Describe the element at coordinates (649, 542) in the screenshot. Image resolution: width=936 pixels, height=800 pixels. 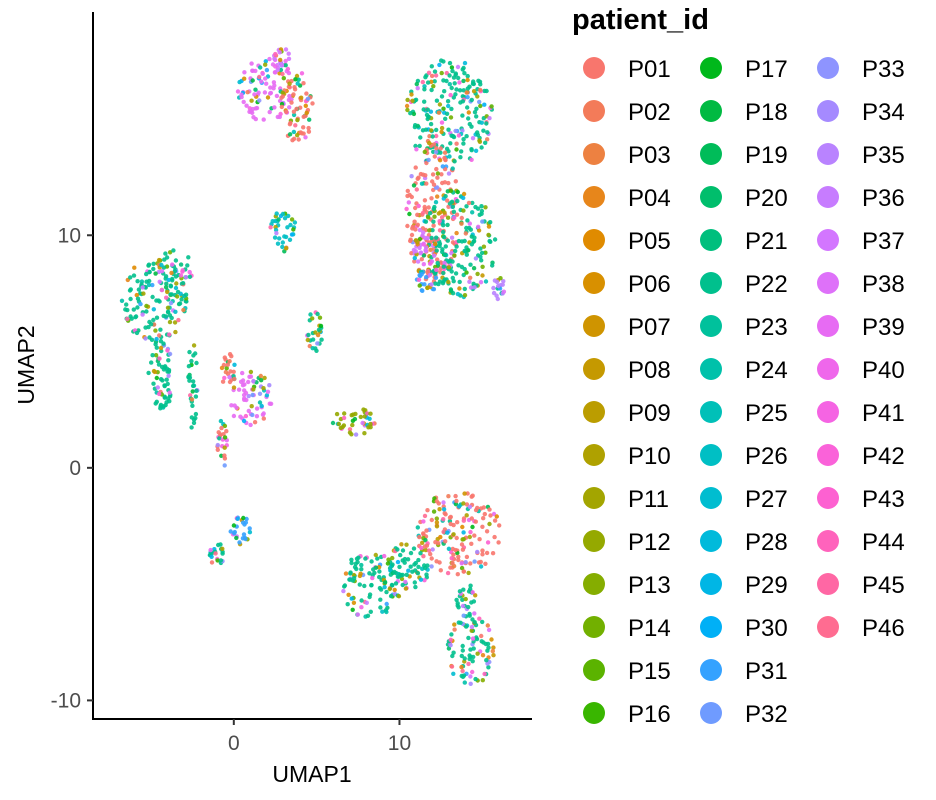
I see `legend-label: P12` at that location.